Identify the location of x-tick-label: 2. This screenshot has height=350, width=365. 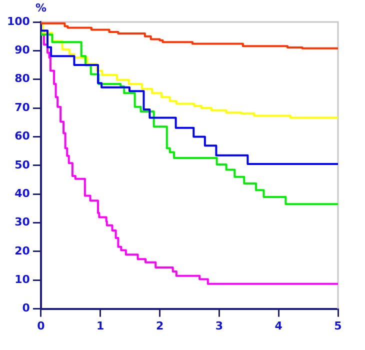
(160, 325).